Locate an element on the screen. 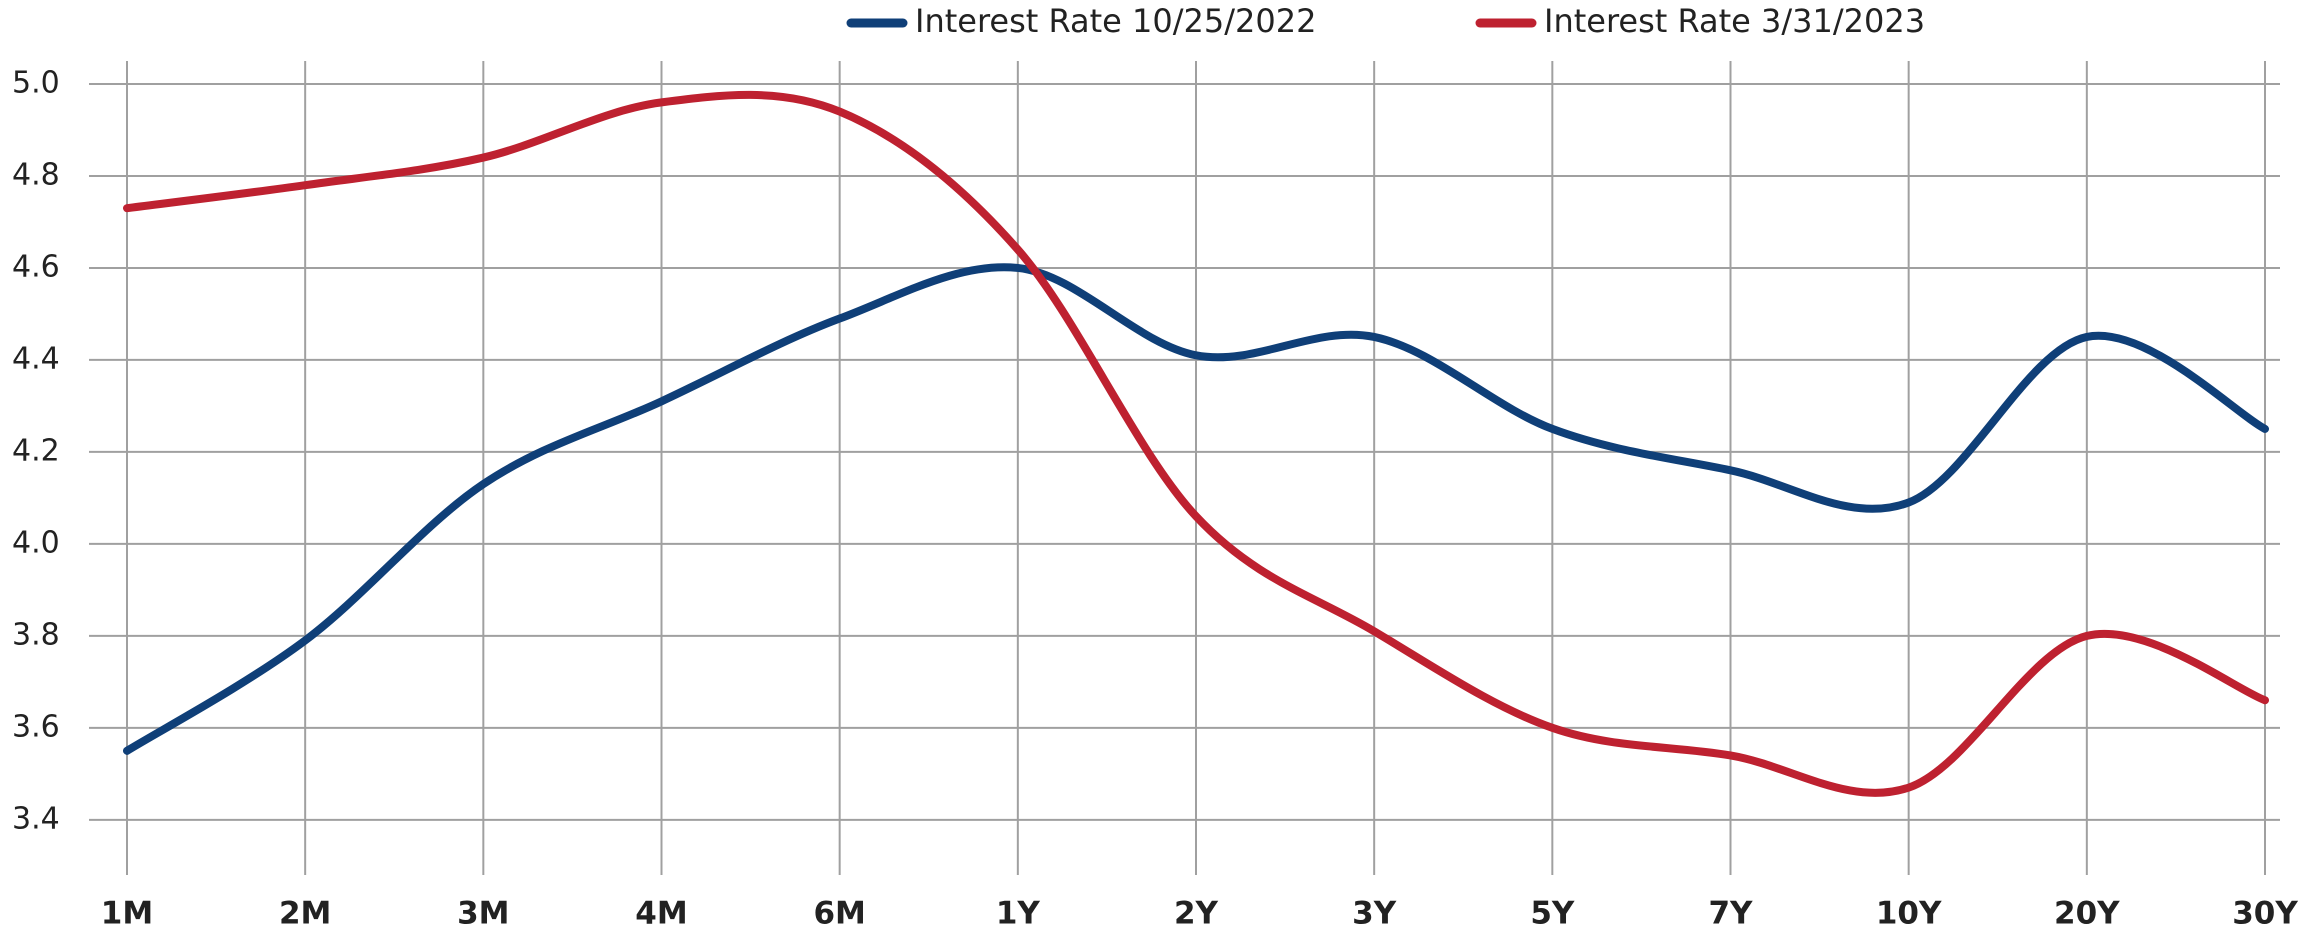 This screenshot has height=931, width=2309. y-tick-label: 3.8 is located at coordinates (36, 634).